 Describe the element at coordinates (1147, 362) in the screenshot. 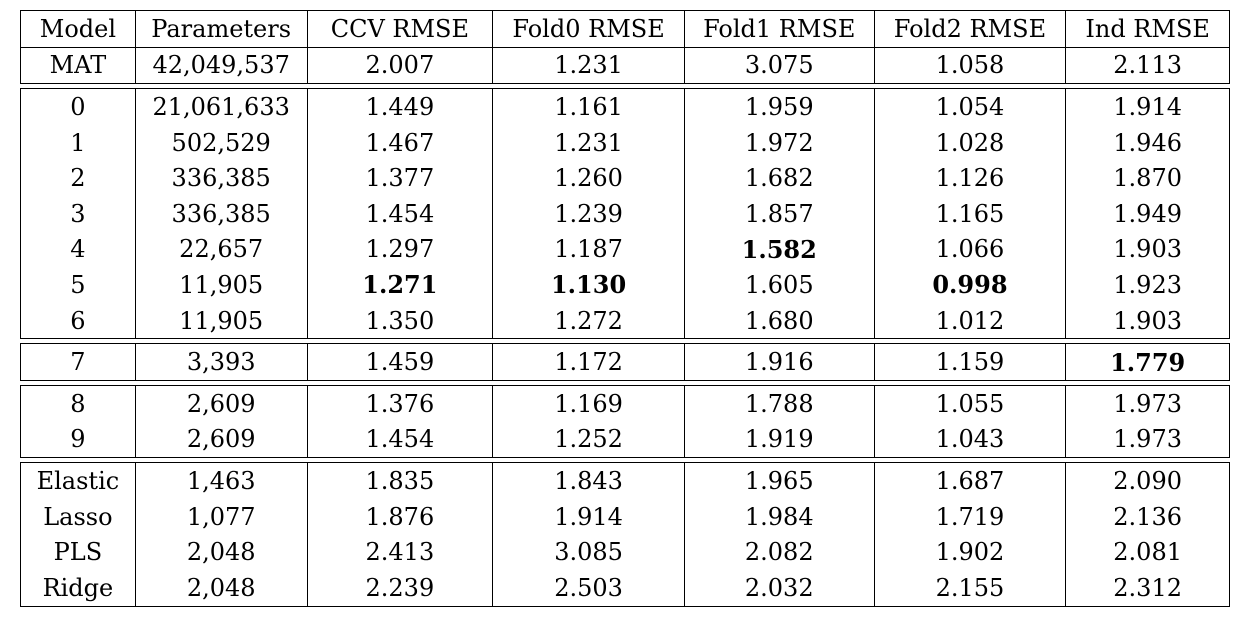

I see `cell-ind-rmse: 1.779` at that location.